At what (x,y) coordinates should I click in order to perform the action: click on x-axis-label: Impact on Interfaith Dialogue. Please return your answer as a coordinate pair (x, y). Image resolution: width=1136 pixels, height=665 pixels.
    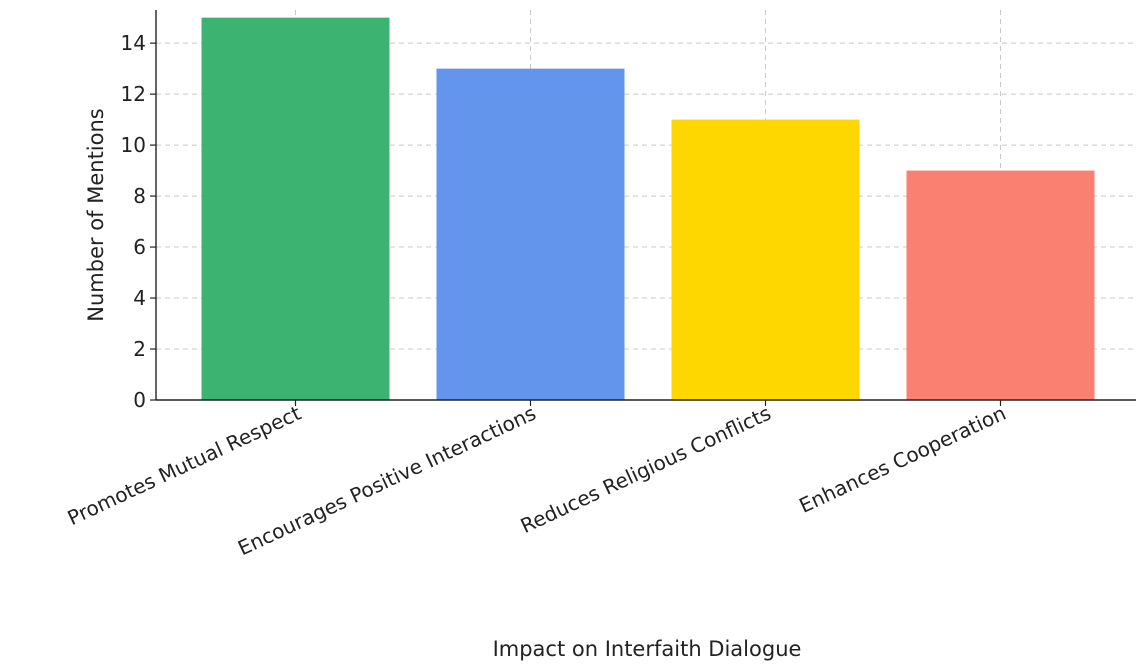
    Looking at the image, I should click on (647, 649).